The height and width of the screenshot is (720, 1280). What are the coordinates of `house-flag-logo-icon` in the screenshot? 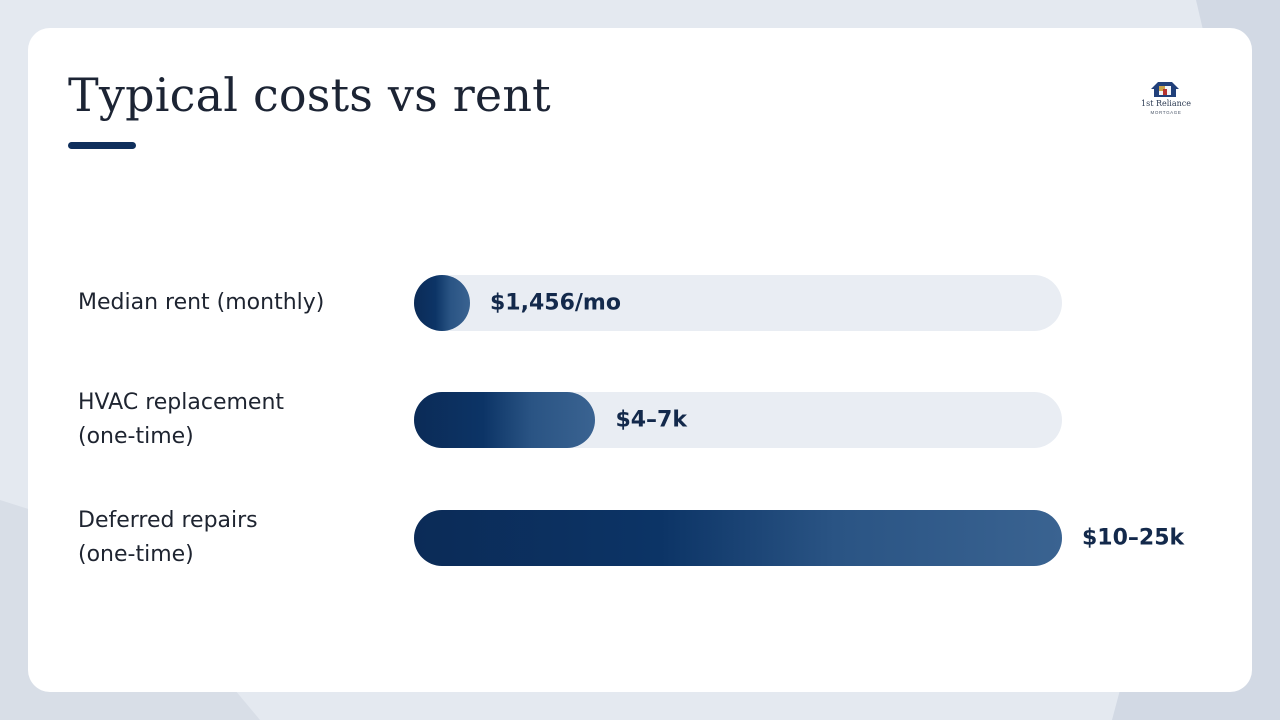 It's located at (1165, 89).